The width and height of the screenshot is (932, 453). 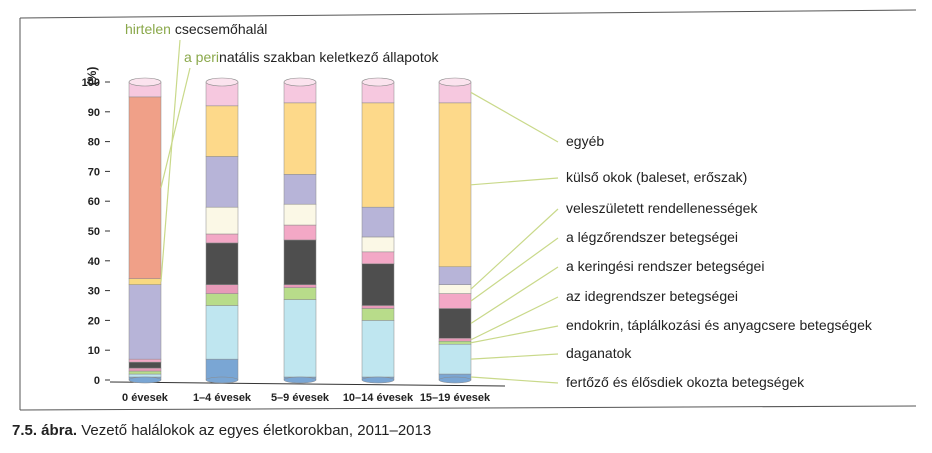 What do you see at coordinates (300, 398) in the screenshot?
I see `category-label: 5–9 évesek` at bounding box center [300, 398].